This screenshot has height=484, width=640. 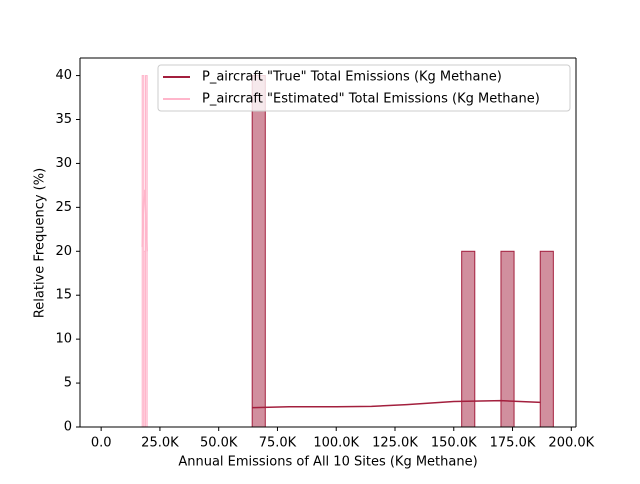 I want to click on legend-box, so click(x=364, y=88).